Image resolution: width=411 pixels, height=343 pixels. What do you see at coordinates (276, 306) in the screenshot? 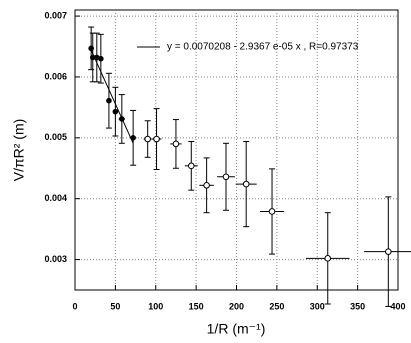
I see `x-tick-label: 250` at bounding box center [276, 306].